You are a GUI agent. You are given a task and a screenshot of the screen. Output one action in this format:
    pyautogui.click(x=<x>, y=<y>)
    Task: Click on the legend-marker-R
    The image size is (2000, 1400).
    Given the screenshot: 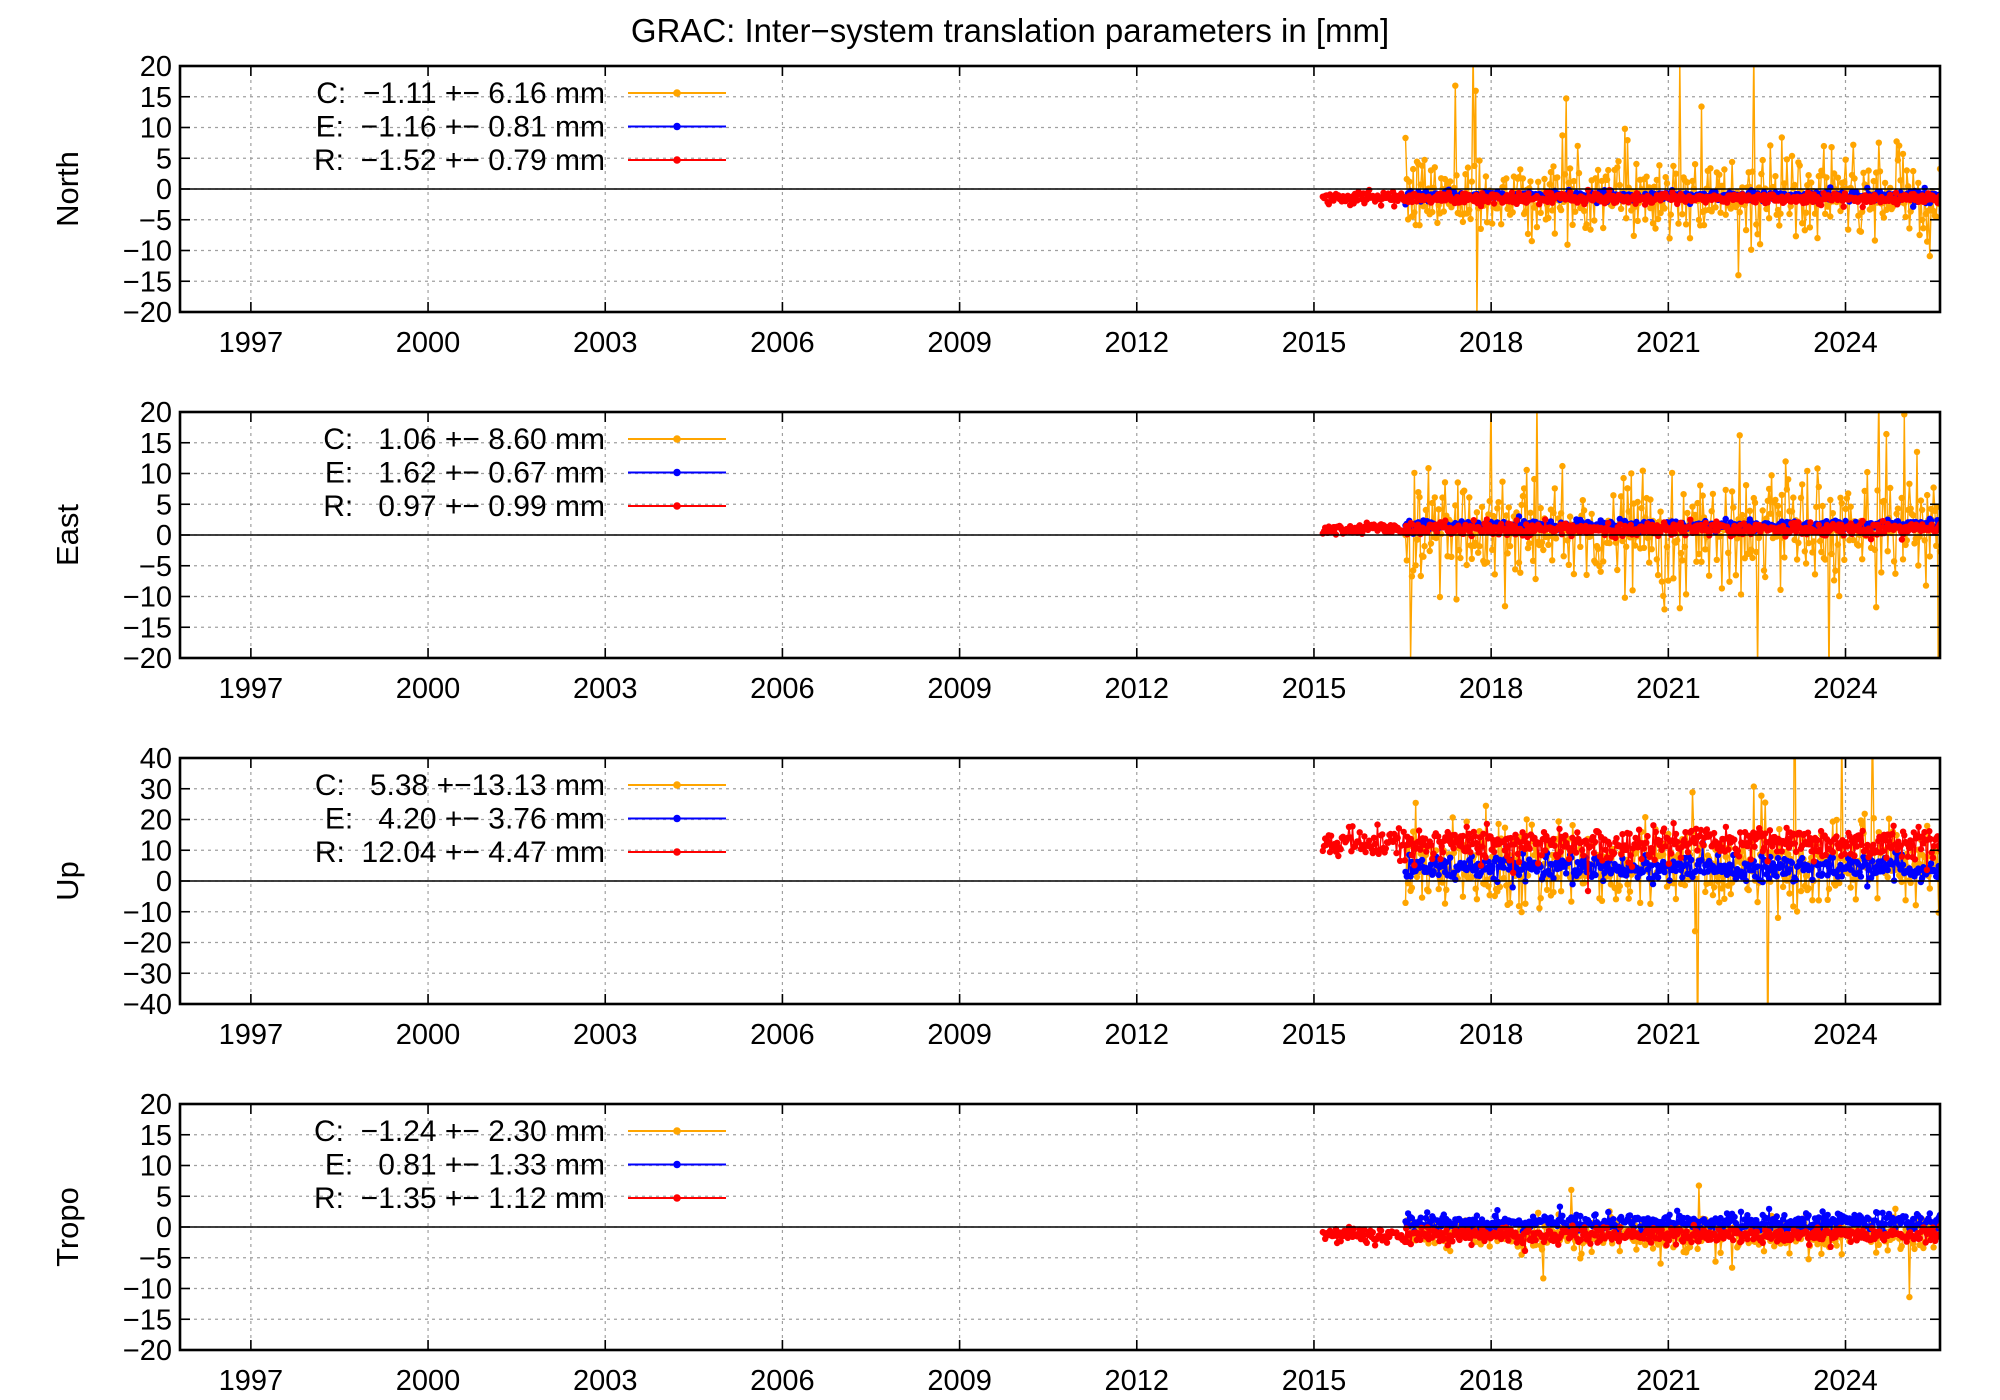 What is the action you would take?
    pyautogui.click(x=677, y=852)
    